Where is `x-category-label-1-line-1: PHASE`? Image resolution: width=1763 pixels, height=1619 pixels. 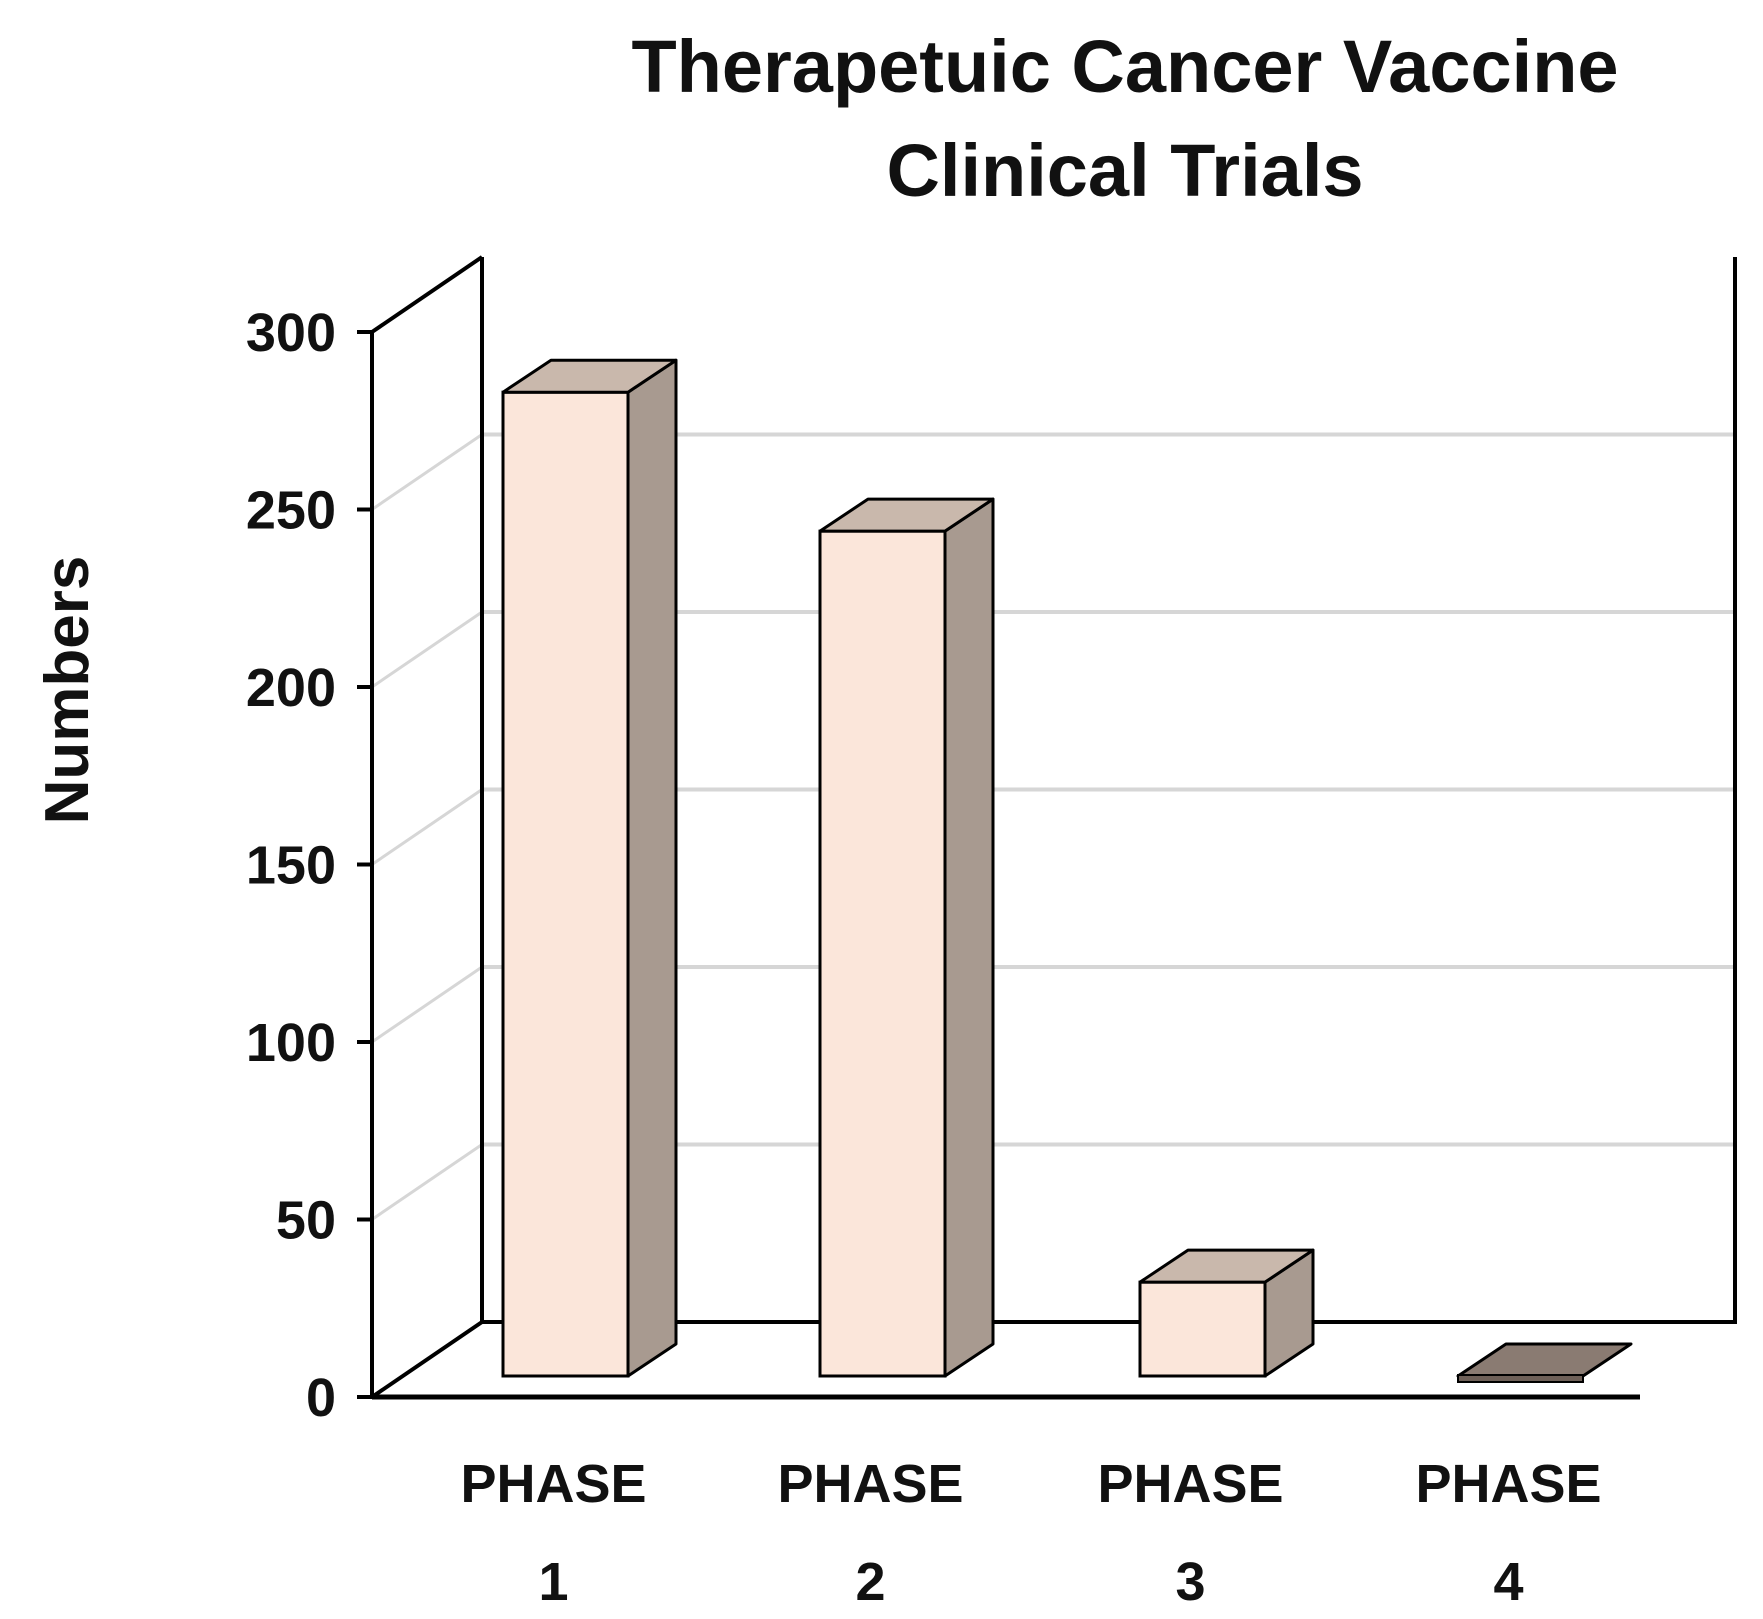
x-category-label-1-line-1: PHASE is located at coordinates (553, 1484).